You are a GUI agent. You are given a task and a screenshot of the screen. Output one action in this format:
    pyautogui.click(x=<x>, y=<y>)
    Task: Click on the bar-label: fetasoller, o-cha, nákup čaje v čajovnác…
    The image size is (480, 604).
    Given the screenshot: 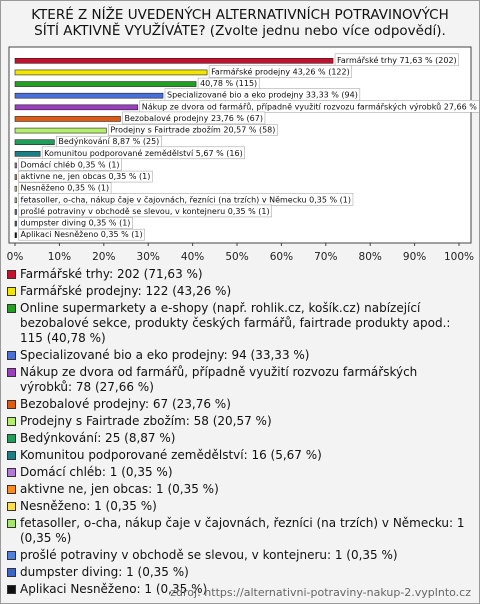 What is the action you would take?
    pyautogui.click(x=186, y=199)
    